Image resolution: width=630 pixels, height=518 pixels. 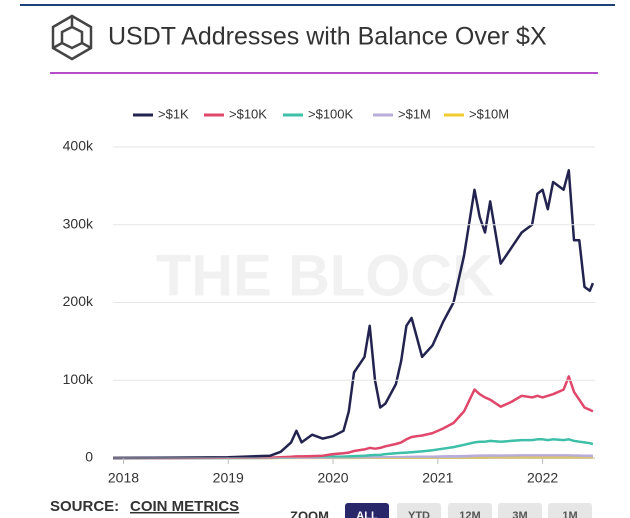 I want to click on zoom-button-label: 3M, so click(x=519, y=514).